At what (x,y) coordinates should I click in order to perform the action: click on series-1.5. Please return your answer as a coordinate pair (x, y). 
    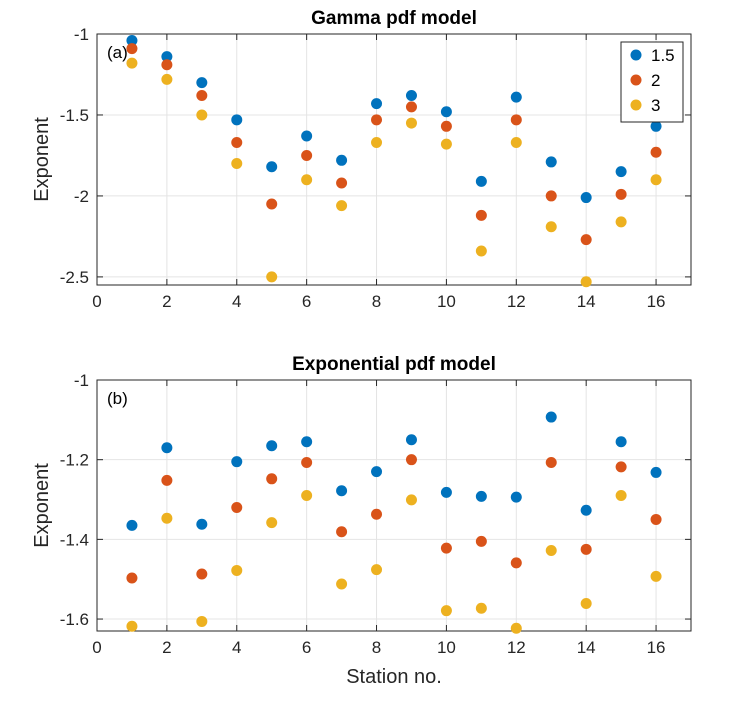
    Looking at the image, I should click on (394, 471).